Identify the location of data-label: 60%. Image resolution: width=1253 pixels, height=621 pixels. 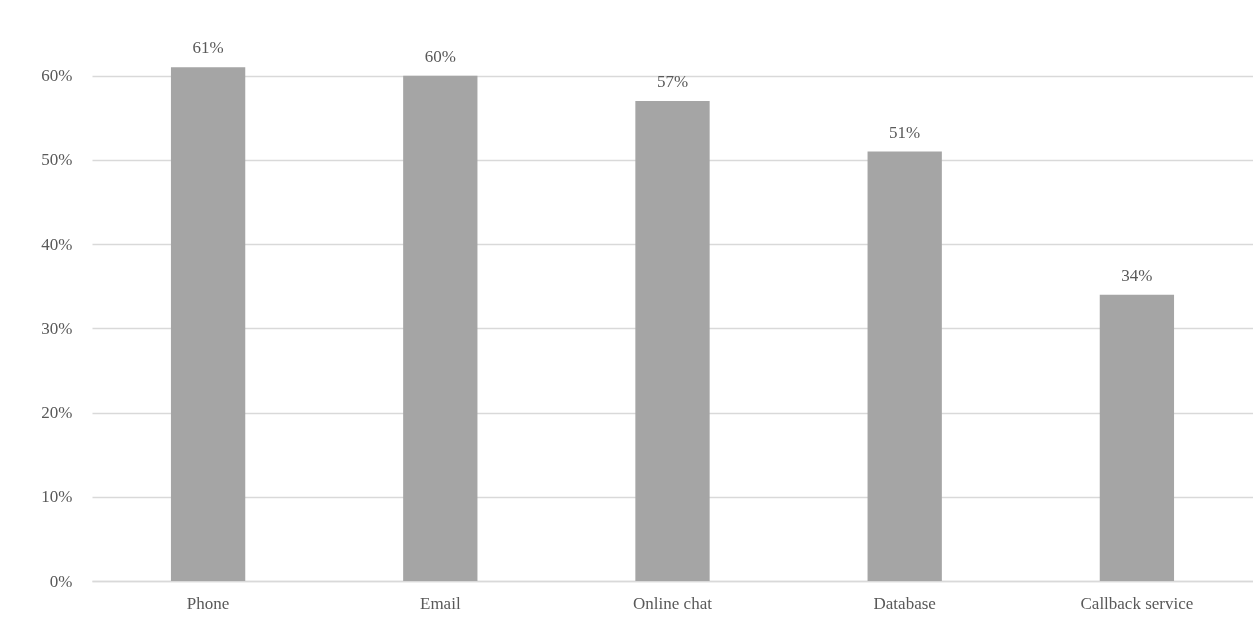
(440, 56).